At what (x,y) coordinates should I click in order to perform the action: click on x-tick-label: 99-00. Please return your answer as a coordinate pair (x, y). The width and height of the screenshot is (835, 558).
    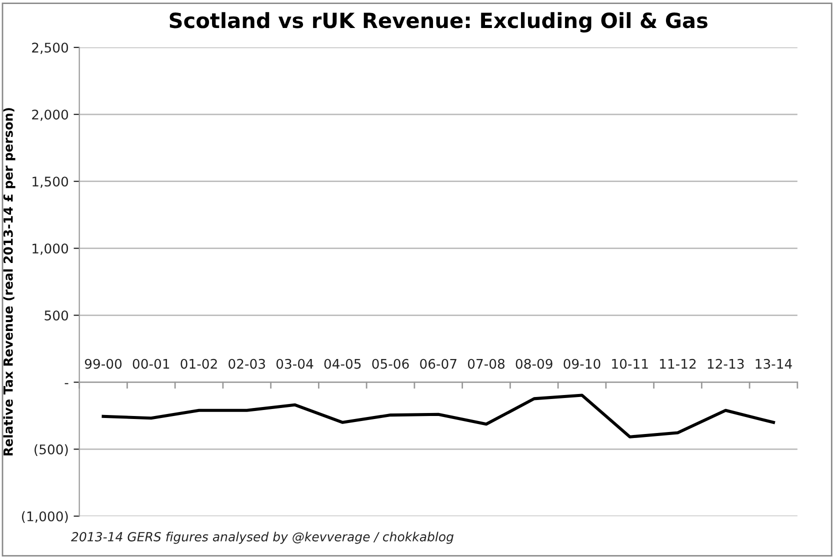
    Looking at the image, I should click on (103, 363).